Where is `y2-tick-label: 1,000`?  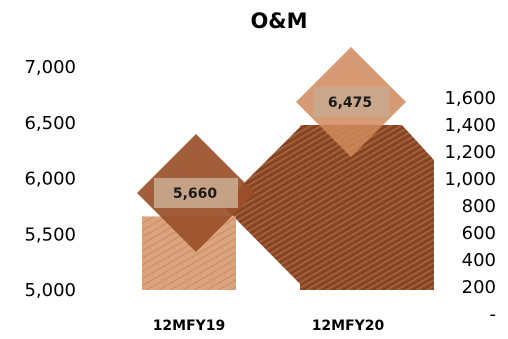 y2-tick-label: 1,000 is located at coordinates (470, 179).